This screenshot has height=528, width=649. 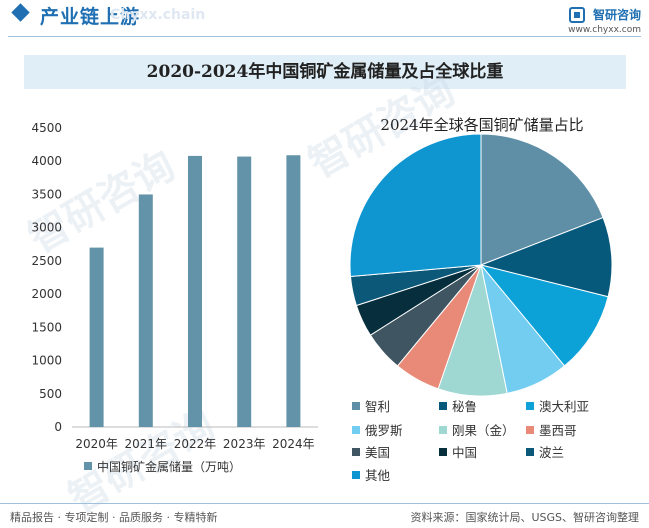 What do you see at coordinates (483, 430) in the screenshot?
I see `pie-legend-label: 刚果（金）` at bounding box center [483, 430].